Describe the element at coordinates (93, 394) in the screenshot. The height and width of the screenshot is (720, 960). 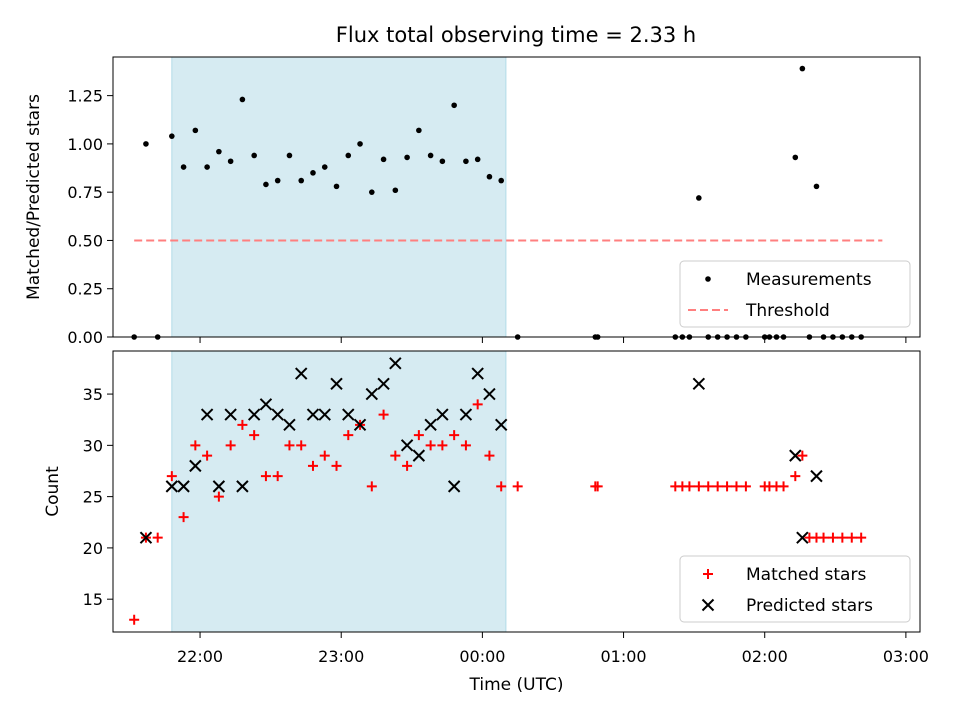
I see `y-tick-label: 35` at that location.